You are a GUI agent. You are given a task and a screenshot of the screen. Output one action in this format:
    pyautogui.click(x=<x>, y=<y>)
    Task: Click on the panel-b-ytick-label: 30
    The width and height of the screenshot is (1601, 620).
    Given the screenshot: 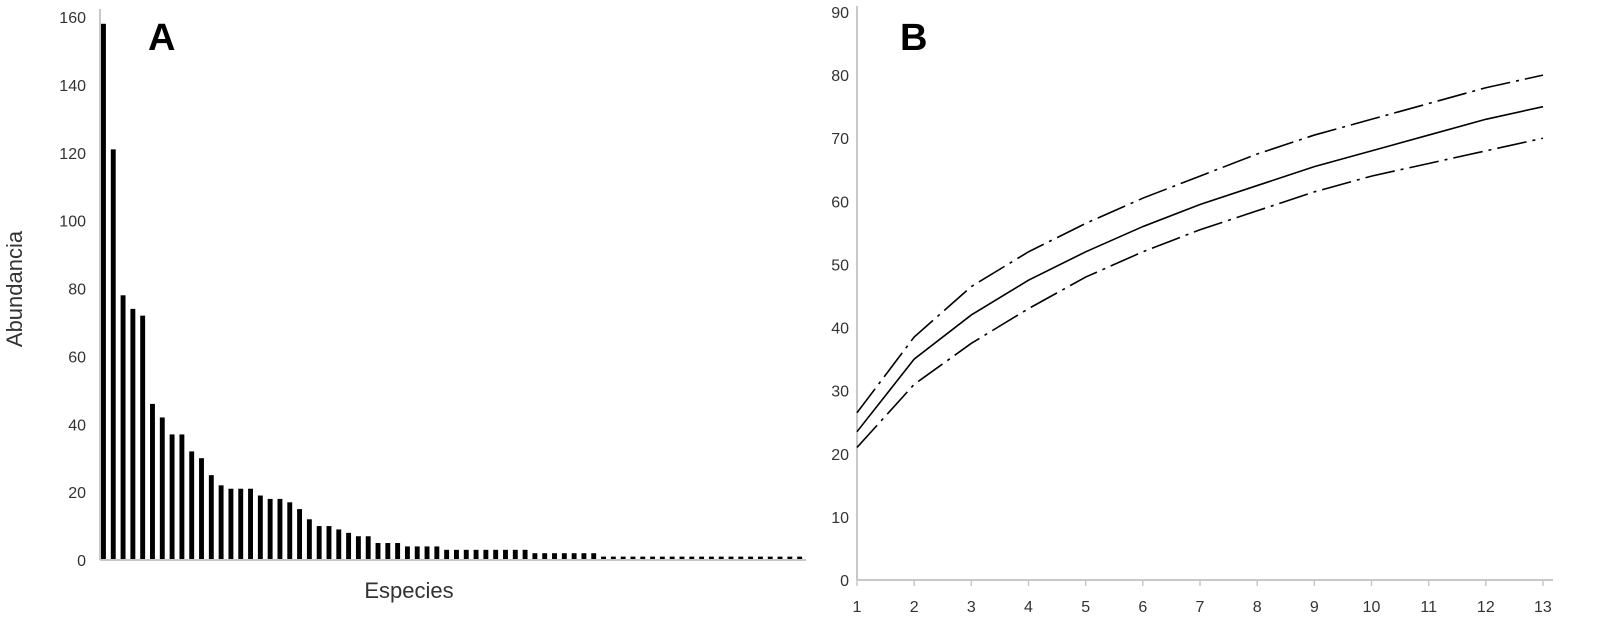 What is the action you would take?
    pyautogui.click(x=840, y=392)
    